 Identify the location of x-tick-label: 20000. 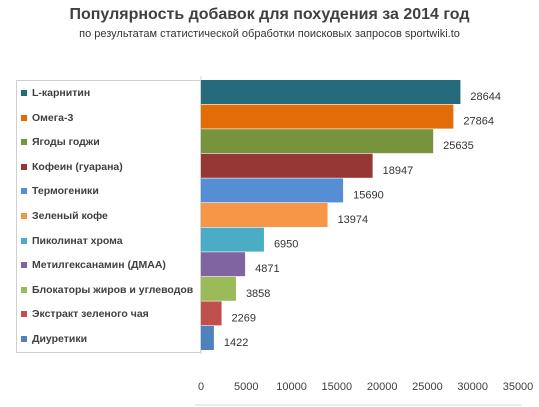
(382, 387).